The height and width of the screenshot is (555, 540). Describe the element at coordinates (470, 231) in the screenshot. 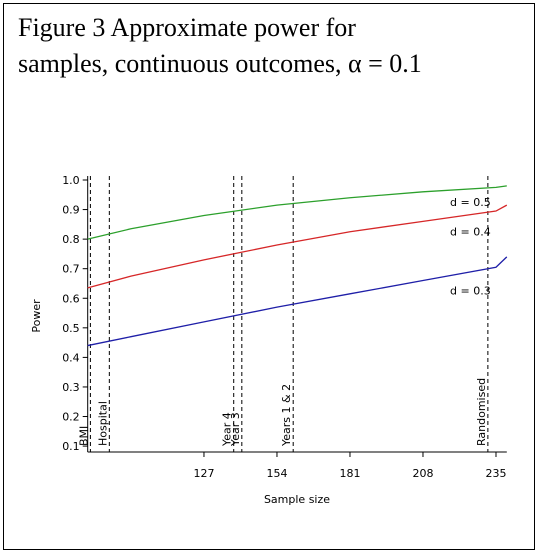

I see `series-label: d = 0.4` at that location.